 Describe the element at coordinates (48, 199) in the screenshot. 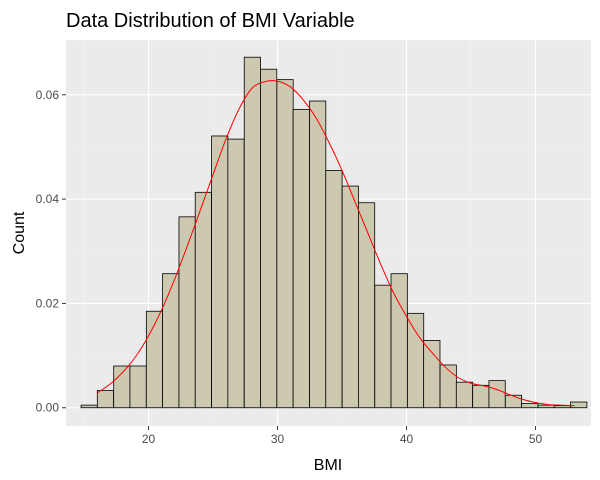

I see `y-tick-label: 0.04` at that location.